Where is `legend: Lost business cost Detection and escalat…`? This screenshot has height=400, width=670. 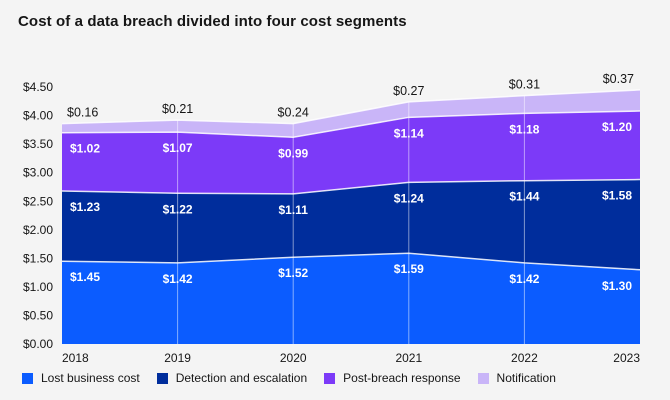 legend: Lost business cost Detection and escalat… is located at coordinates (289, 378).